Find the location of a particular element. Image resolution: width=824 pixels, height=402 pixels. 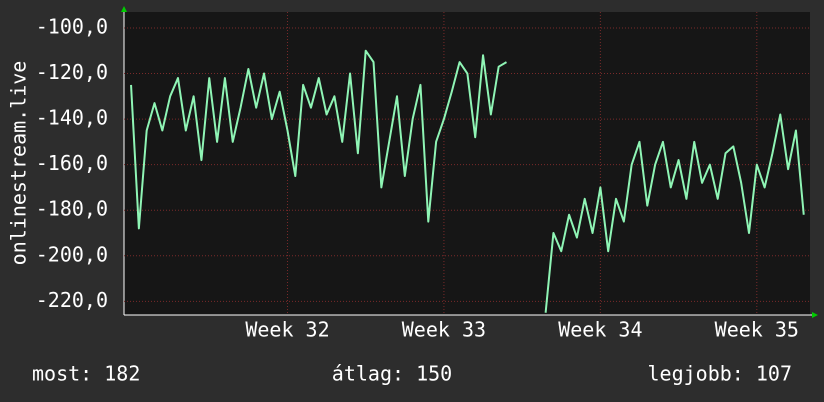

y-tick-label: -200,0 is located at coordinates (72, 254).